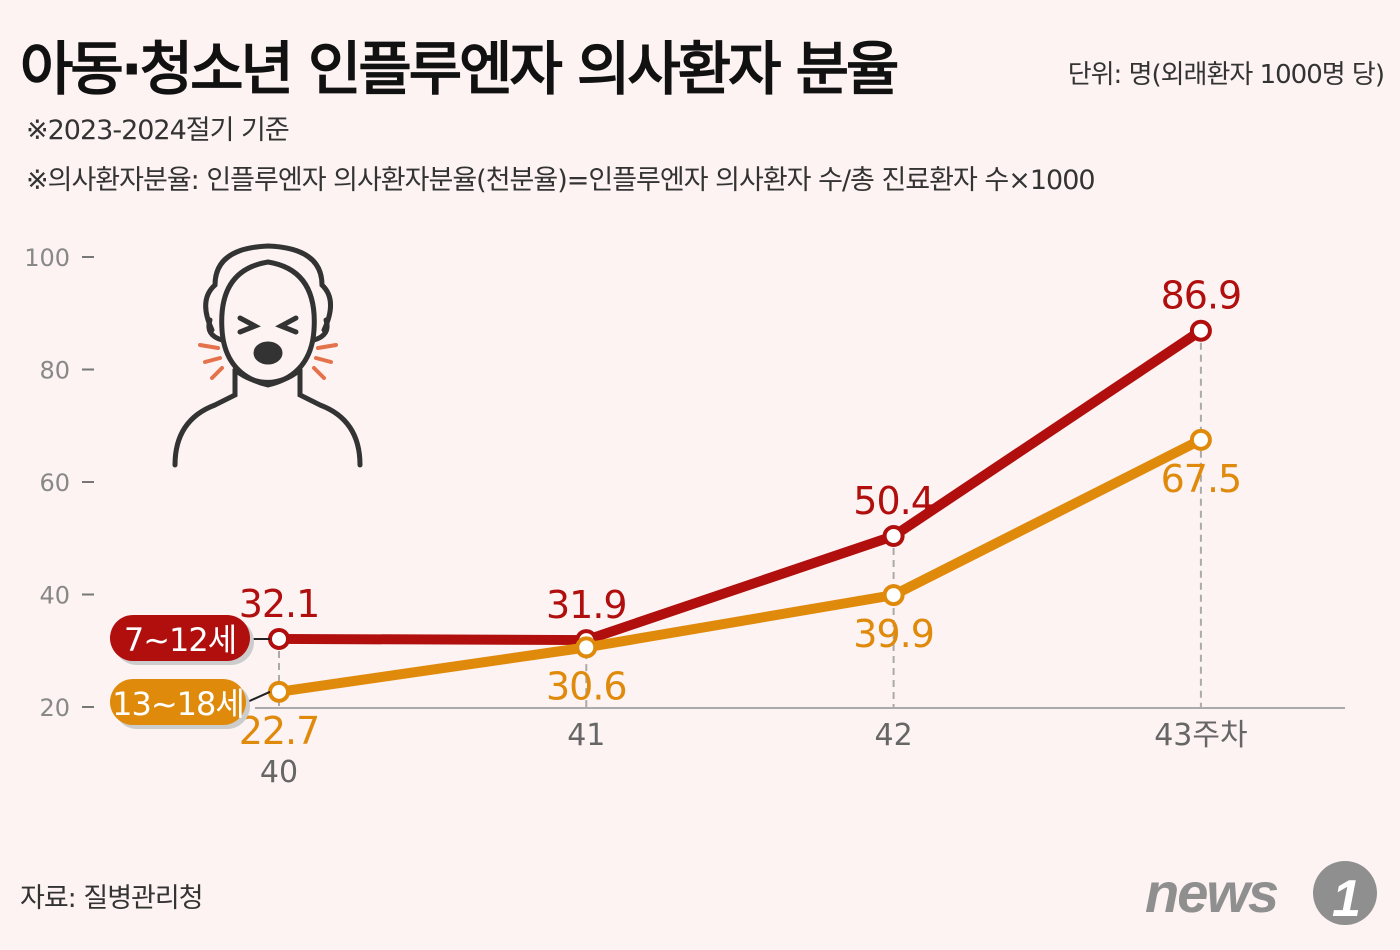 The image size is (1400, 950). I want to click on data-label: 30.6, so click(586, 686).